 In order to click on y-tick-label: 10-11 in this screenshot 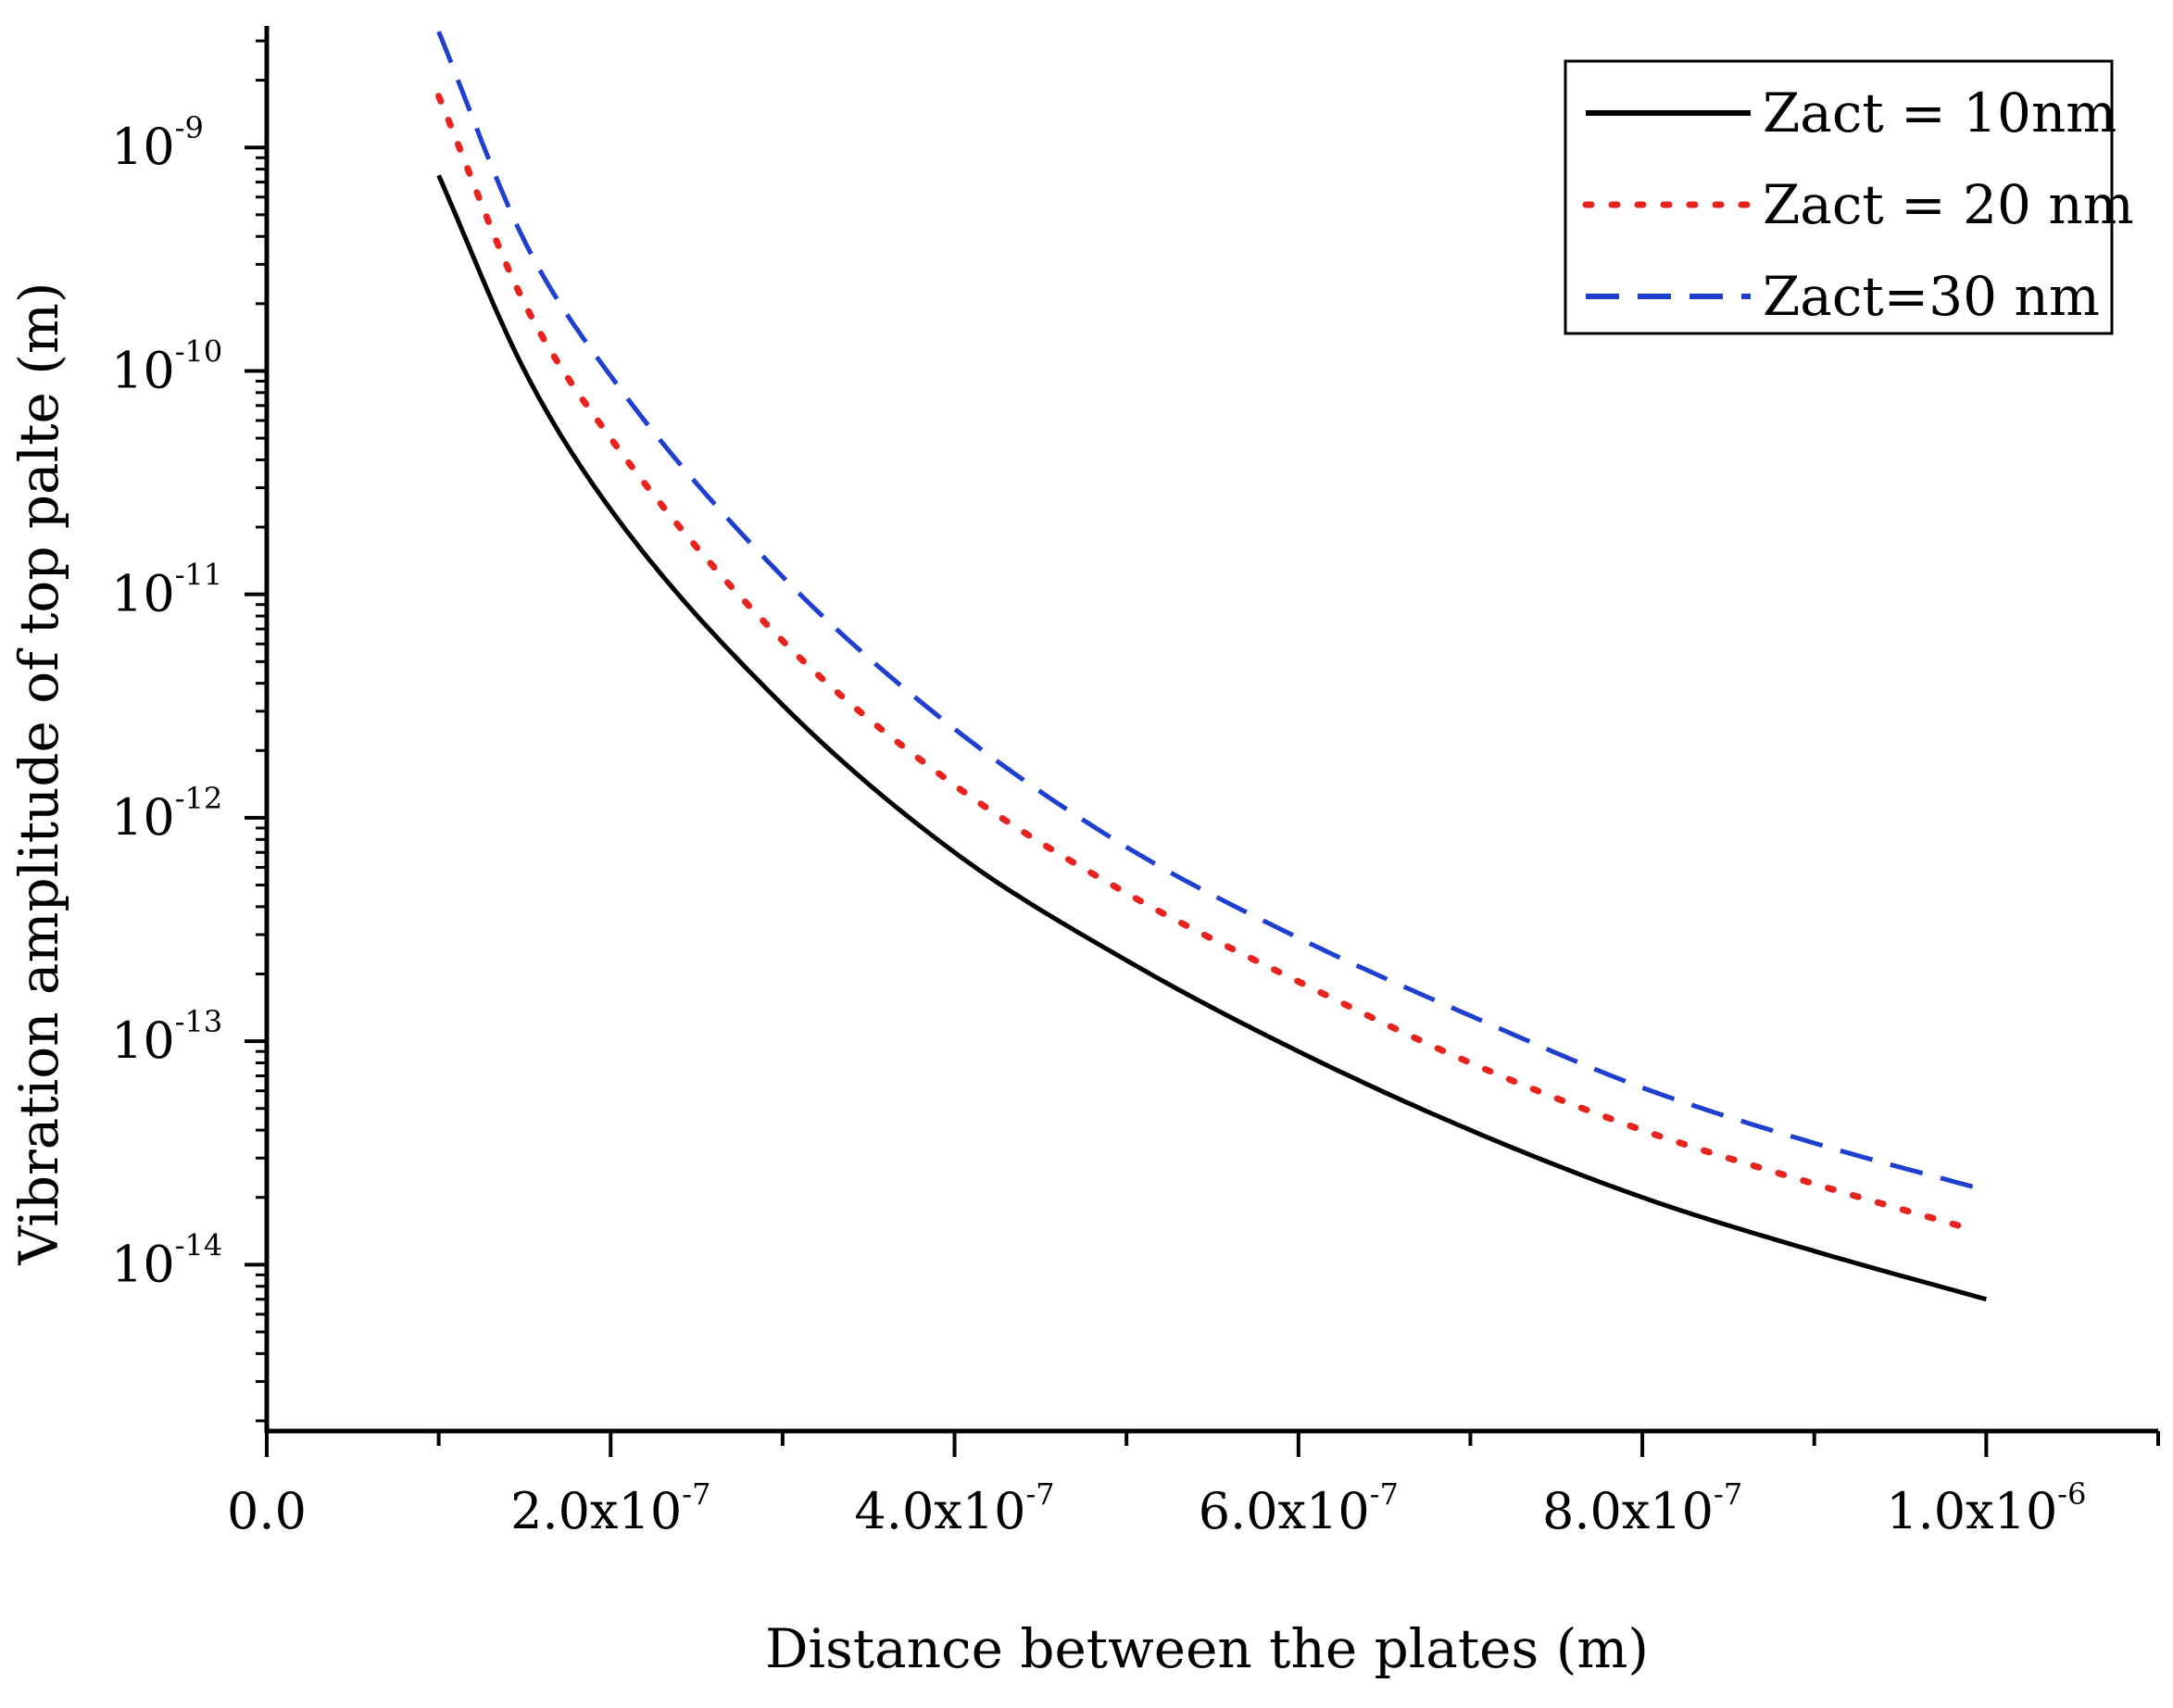, I will do `click(167, 591)`.